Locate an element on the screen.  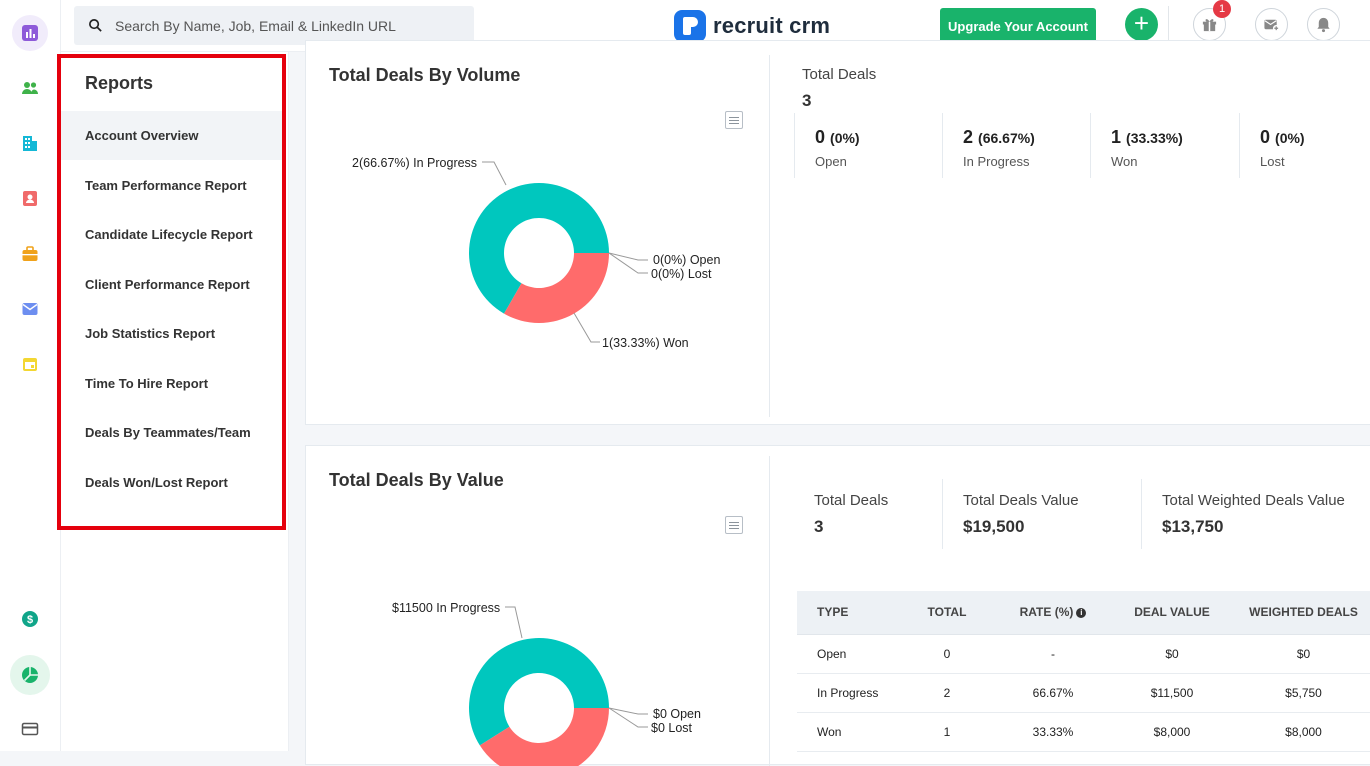
total-deals-value-label: Total Deals Value is located at coordinates (1021, 500).